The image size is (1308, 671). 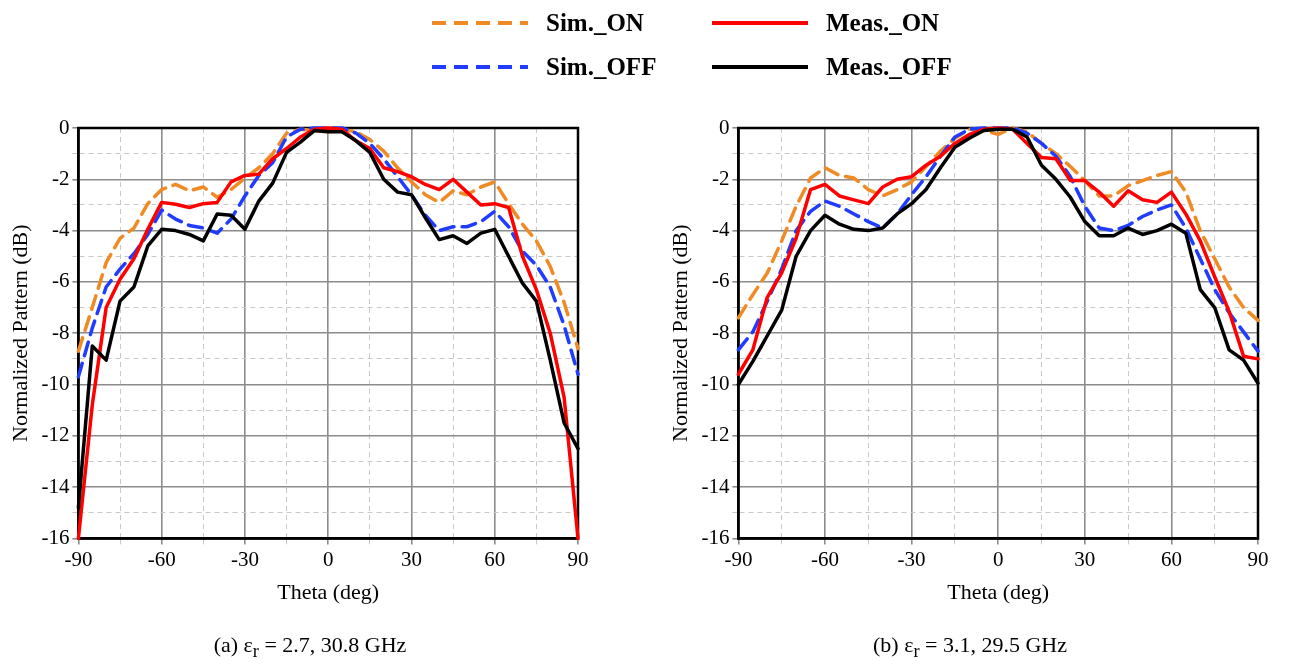 What do you see at coordinates (889, 67) in the screenshot?
I see `legend-label: Meas._OFF` at bounding box center [889, 67].